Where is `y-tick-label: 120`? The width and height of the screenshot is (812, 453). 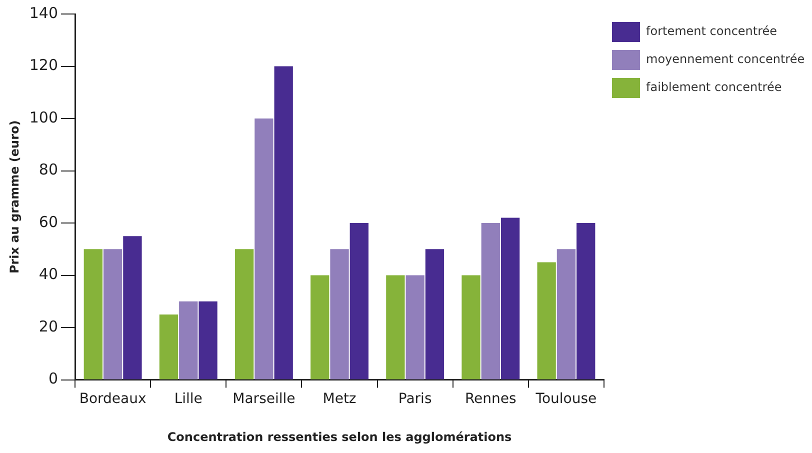 y-tick-label: 120 is located at coordinates (43, 65).